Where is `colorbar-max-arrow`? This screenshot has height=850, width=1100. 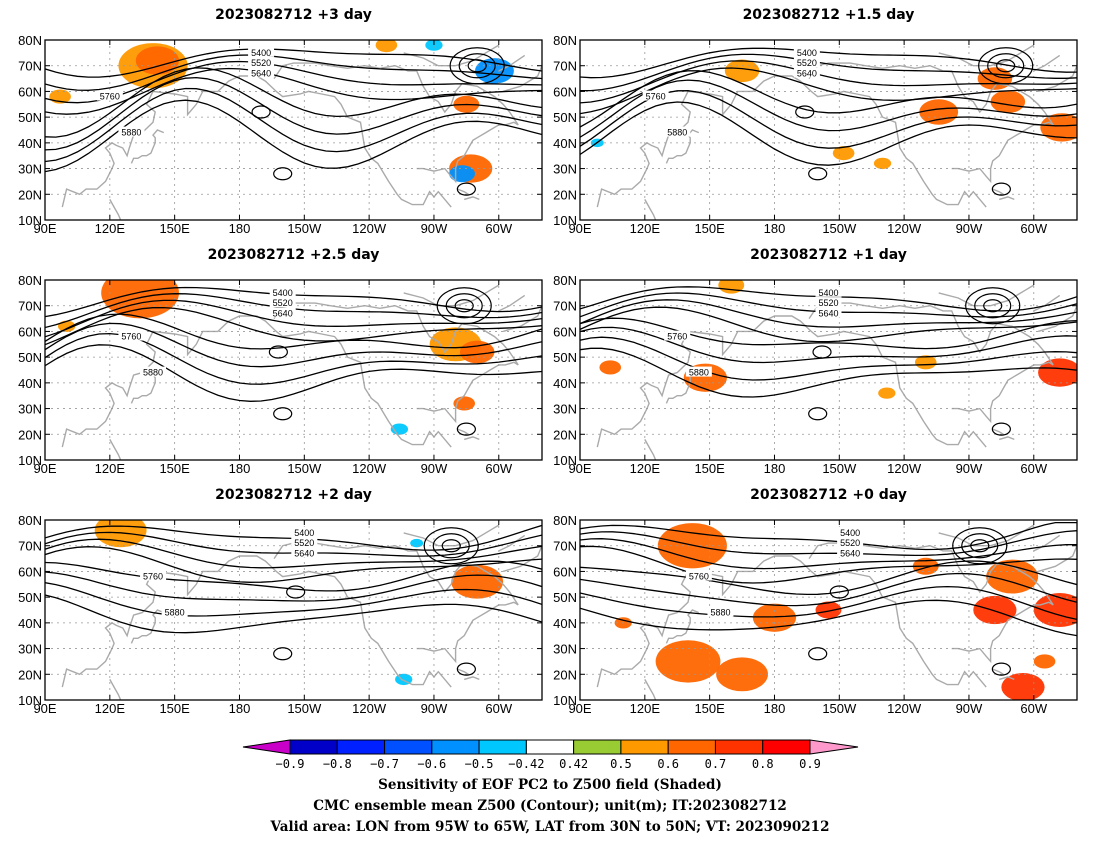
colorbar-max-arrow is located at coordinates (834, 747).